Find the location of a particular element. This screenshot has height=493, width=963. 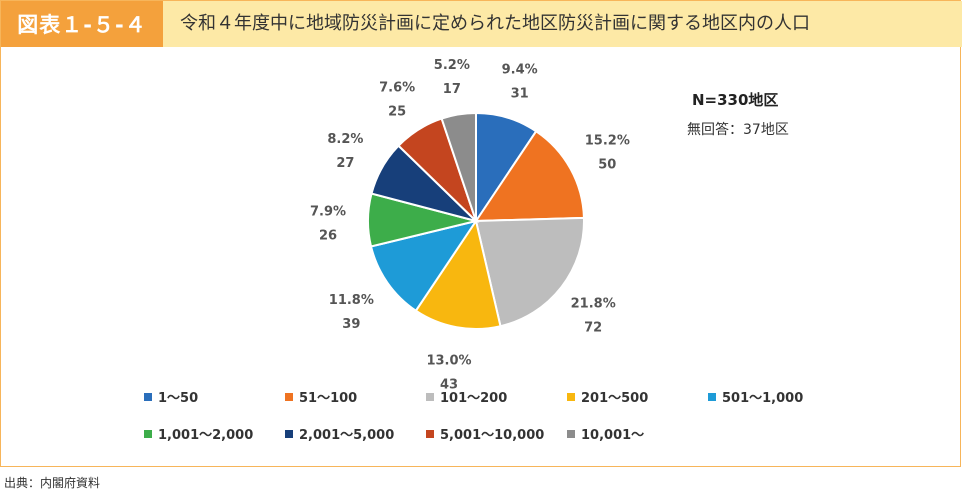

slice-count-label: 43 is located at coordinates (449, 385).